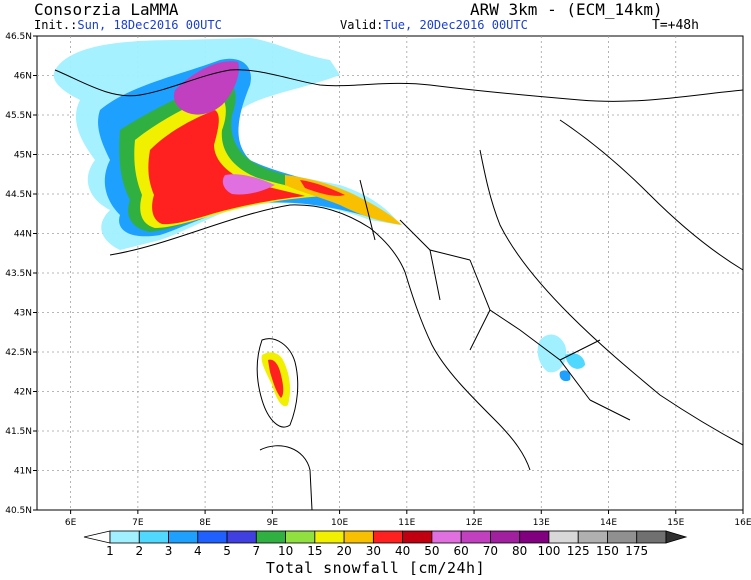 This screenshot has height=580, width=751. What do you see at coordinates (18, 37) in the screenshot?
I see `lat-tick-label: 46.5N` at bounding box center [18, 37].